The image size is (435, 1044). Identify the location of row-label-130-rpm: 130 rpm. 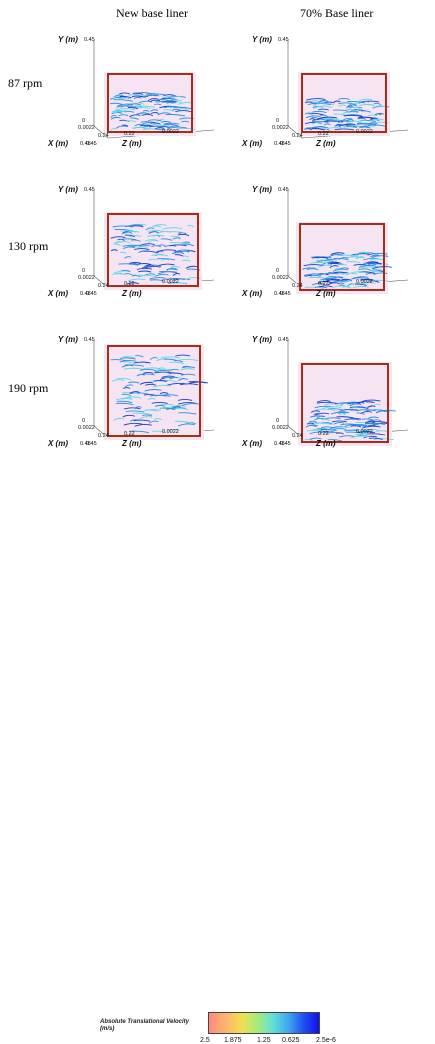
(28, 246).